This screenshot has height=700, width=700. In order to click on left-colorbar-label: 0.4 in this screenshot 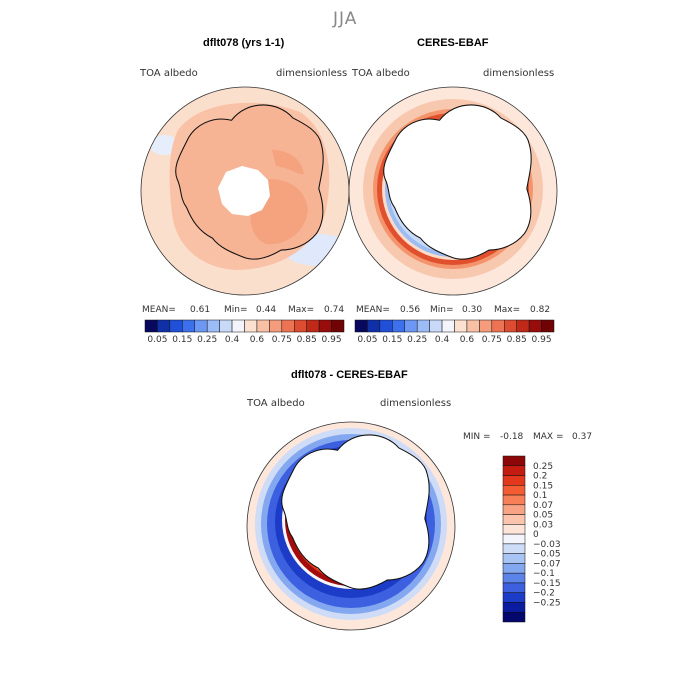, I will do `click(232, 340)`.